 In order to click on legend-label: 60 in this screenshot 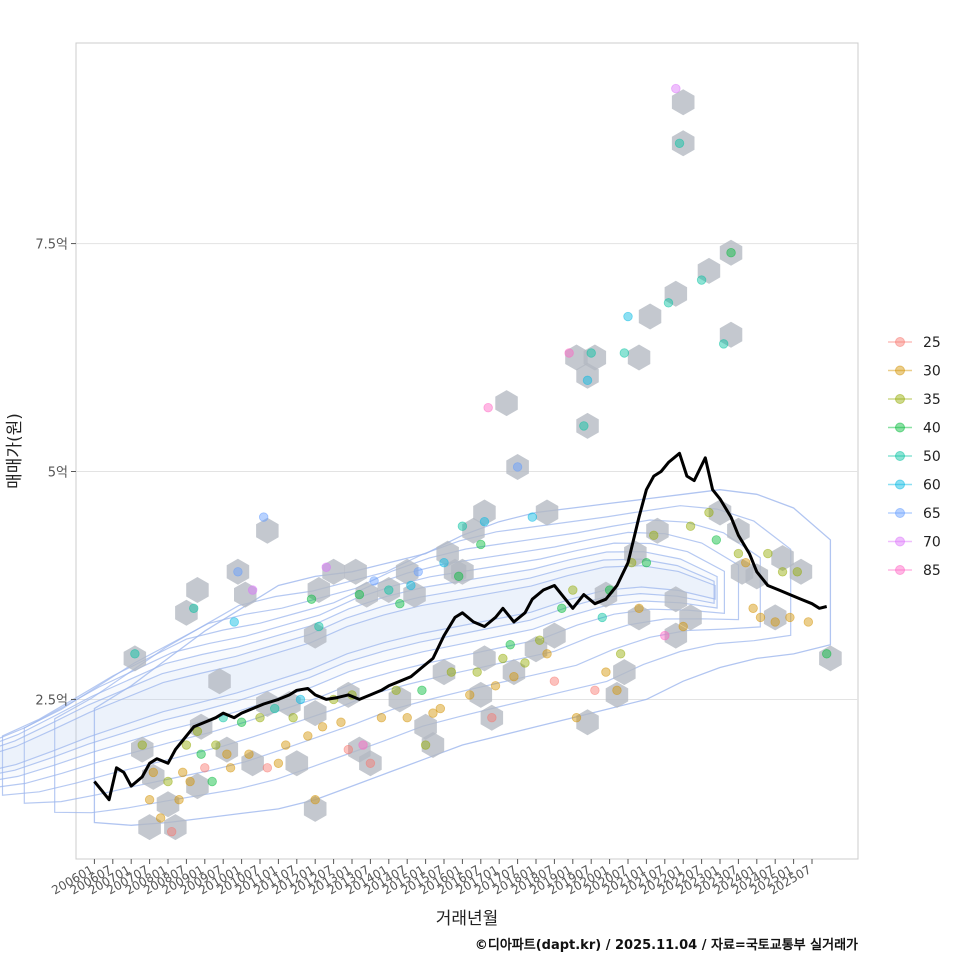, I will do `click(932, 486)`.